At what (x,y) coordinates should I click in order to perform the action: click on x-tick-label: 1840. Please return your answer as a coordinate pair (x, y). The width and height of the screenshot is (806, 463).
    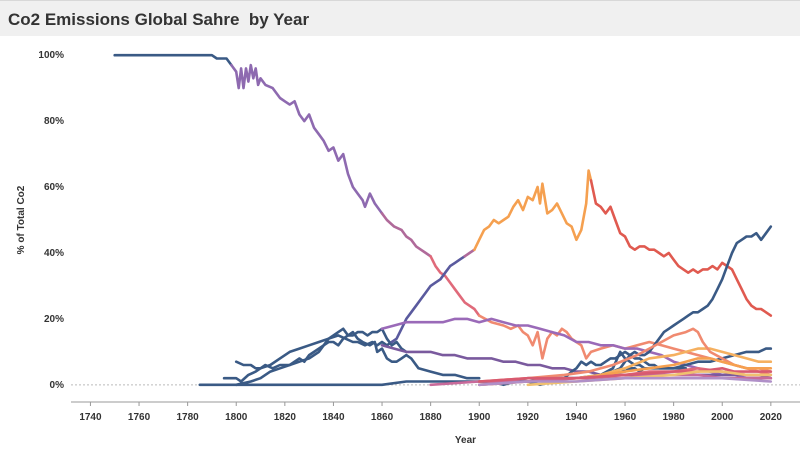
    Looking at the image, I should click on (333, 417).